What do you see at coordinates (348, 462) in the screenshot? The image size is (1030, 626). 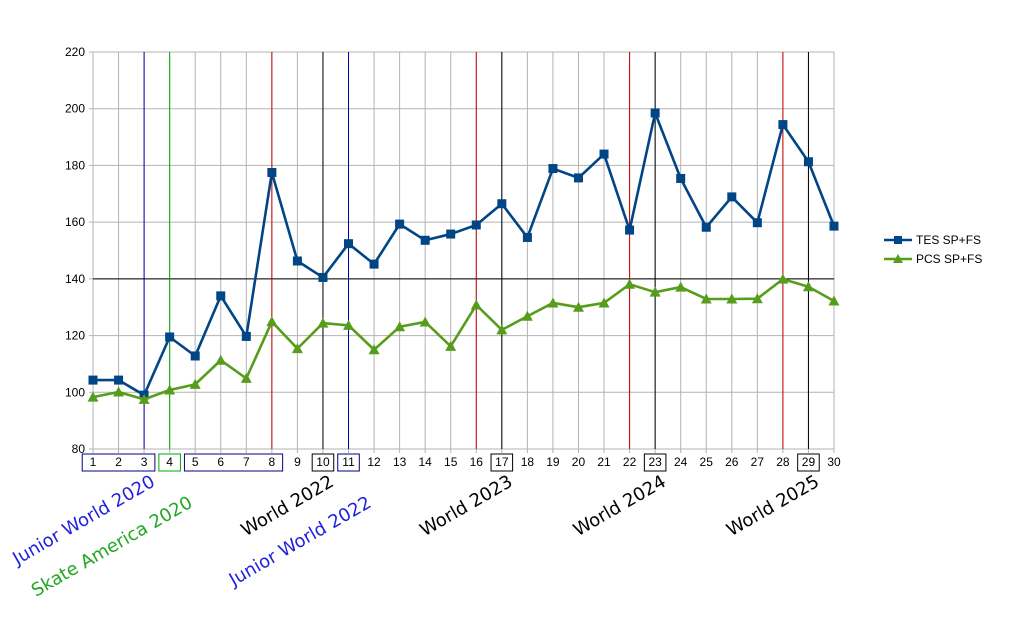 I see `x-tick-label: 11` at bounding box center [348, 462].